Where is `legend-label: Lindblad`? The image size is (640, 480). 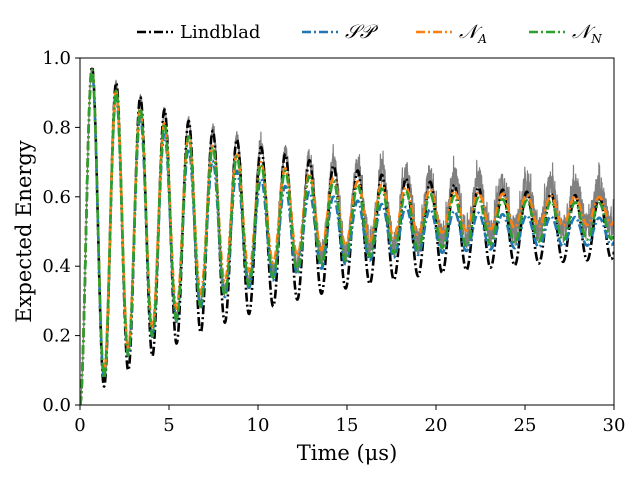
legend-label: Lindblad is located at coordinates (220, 32).